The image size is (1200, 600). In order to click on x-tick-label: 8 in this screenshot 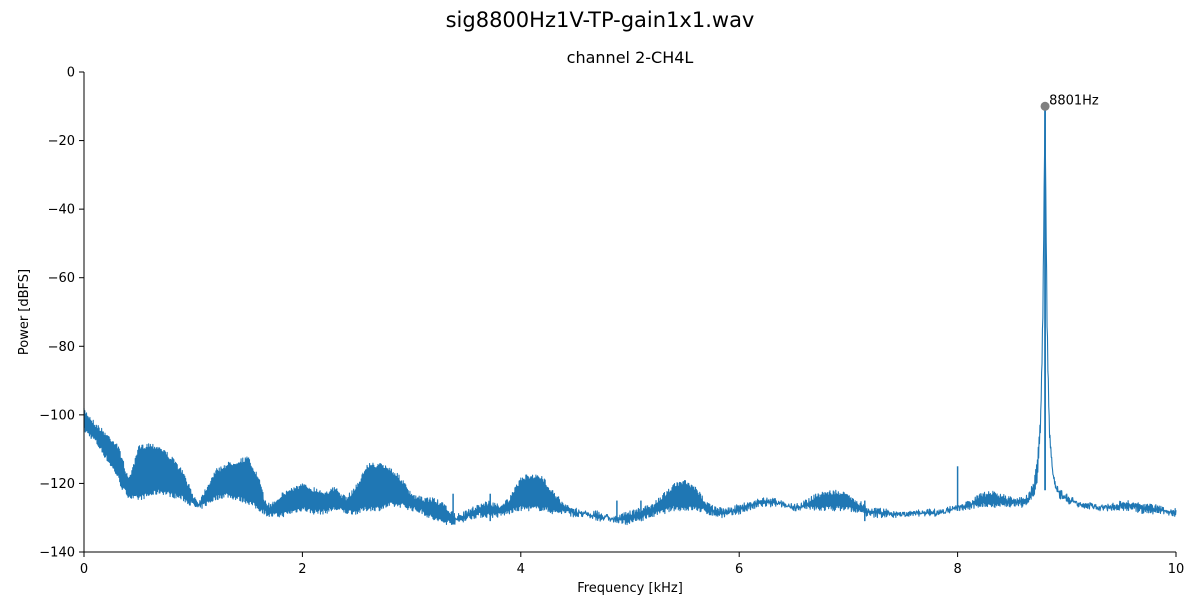, I will do `click(957, 569)`.